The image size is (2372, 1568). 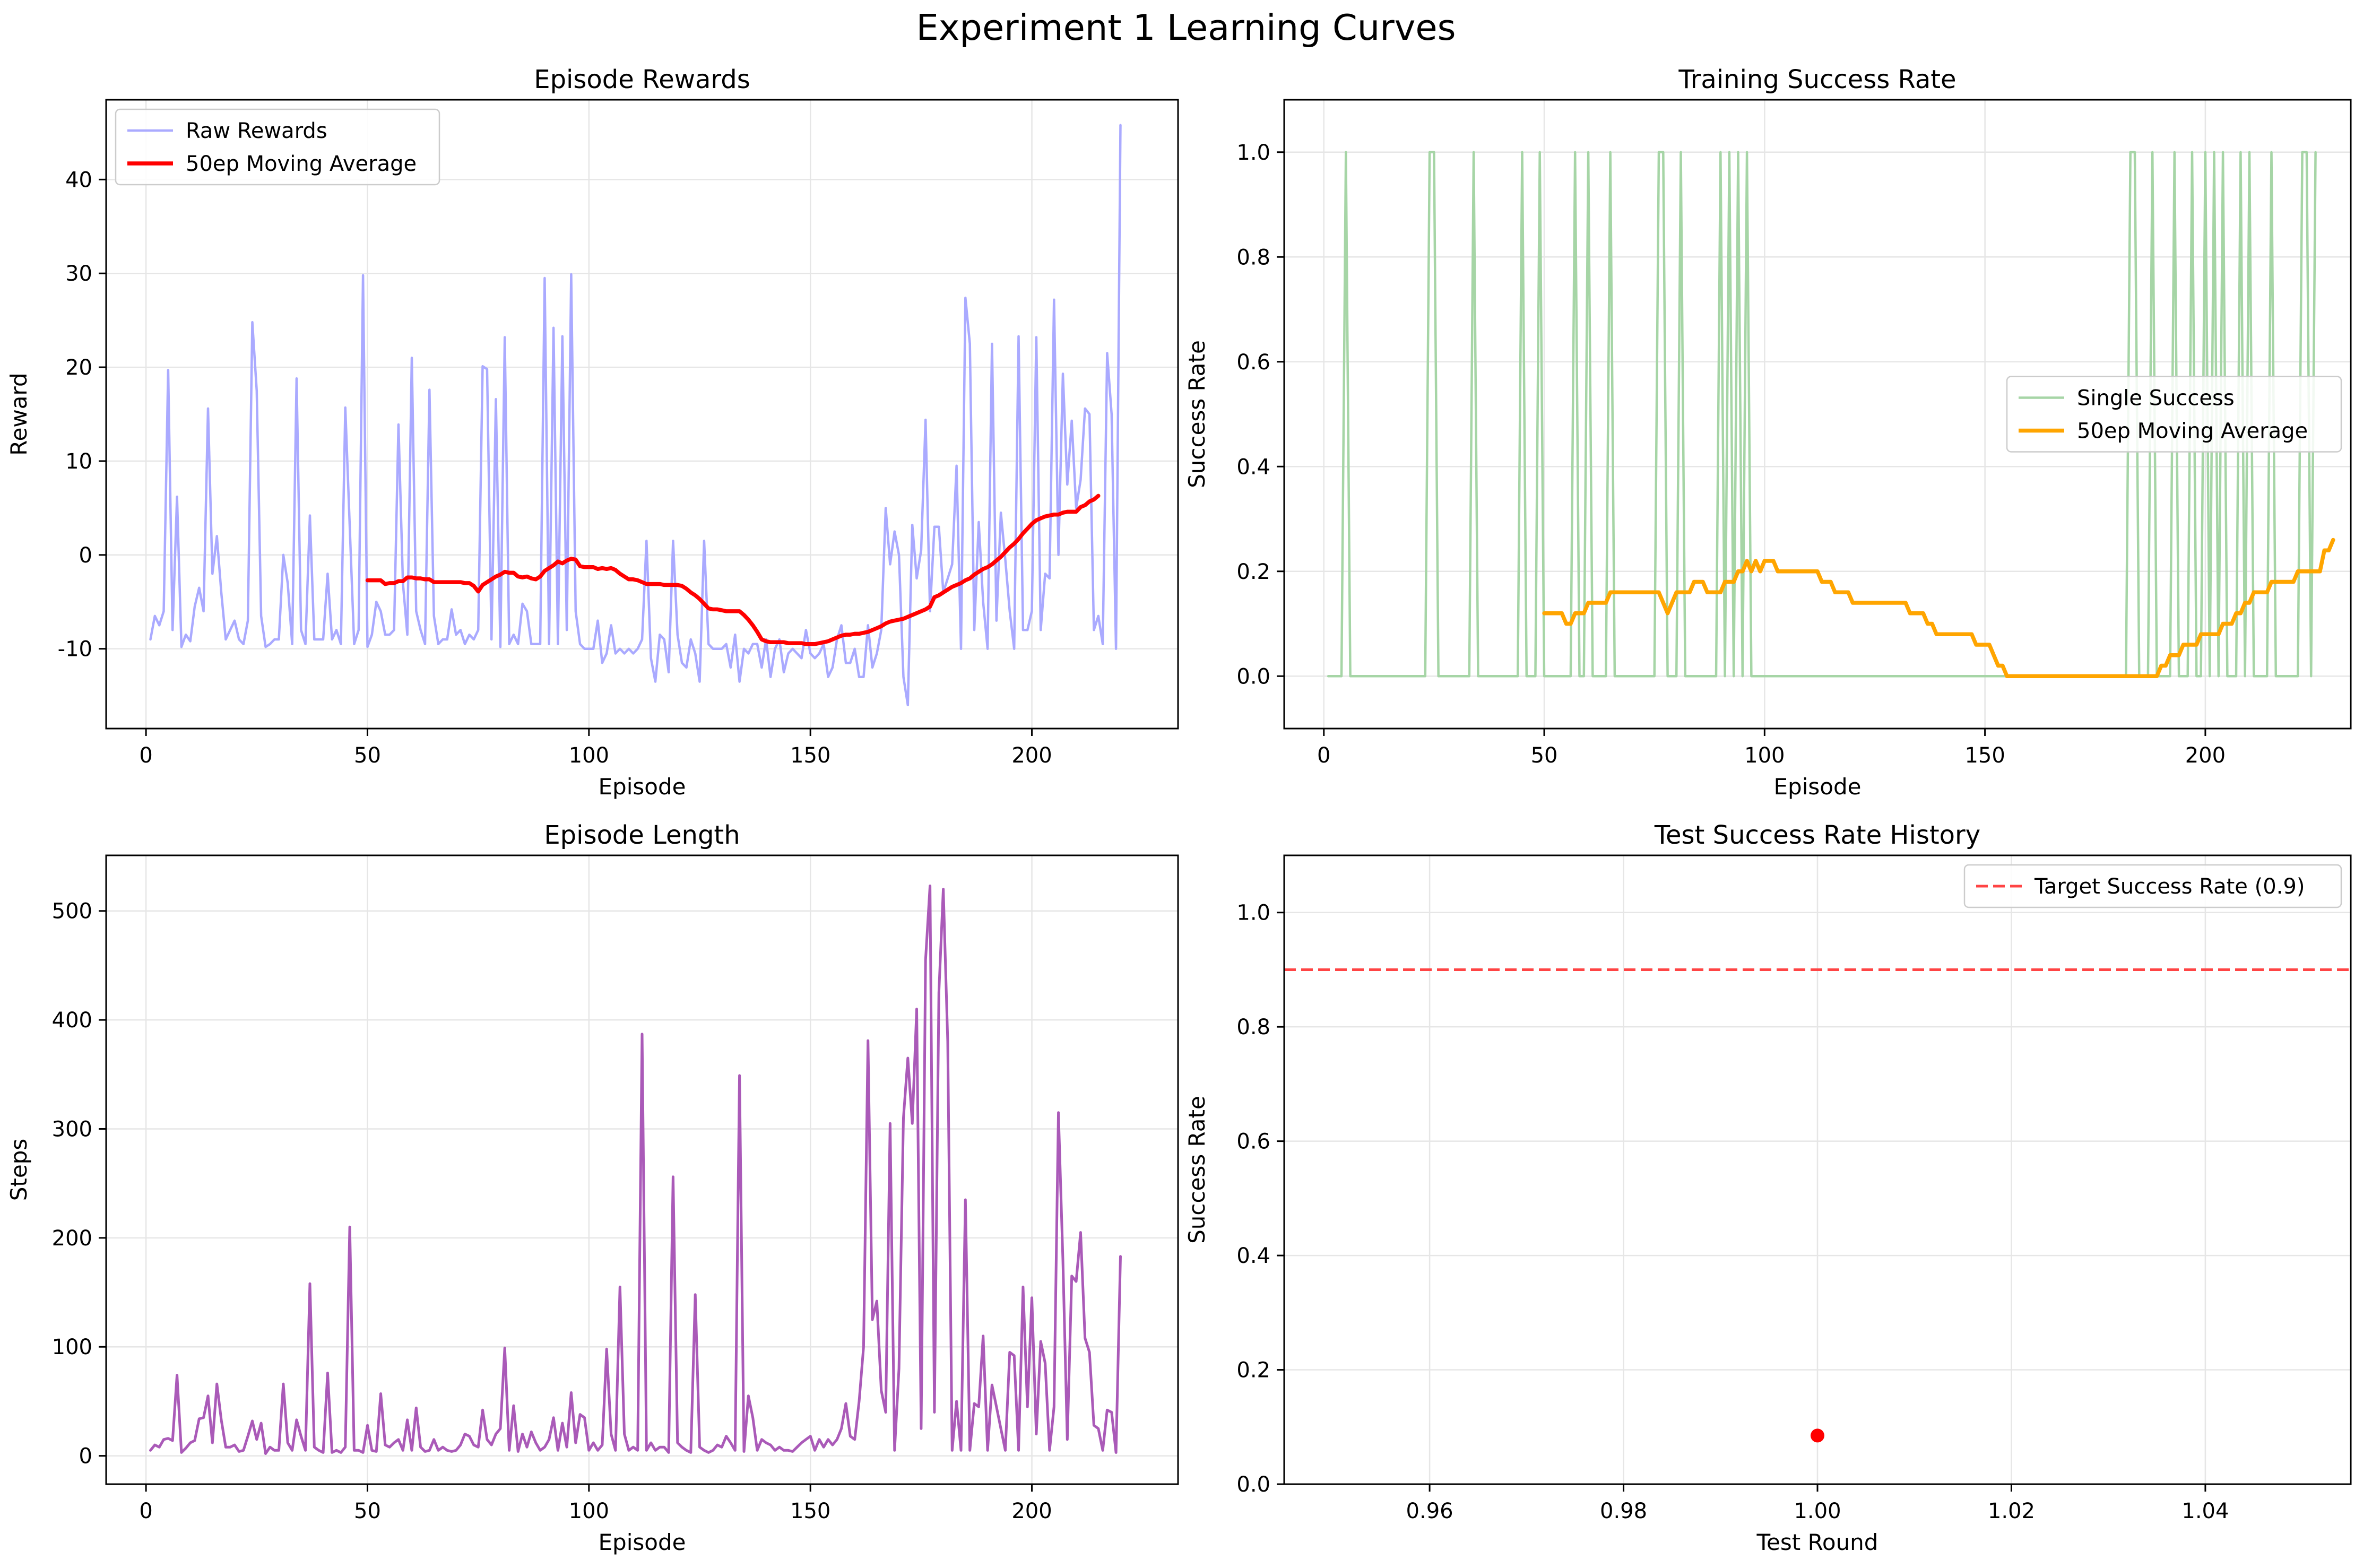 I want to click on figure-title: Experiment 1 Learning Curves, so click(x=1186, y=27).